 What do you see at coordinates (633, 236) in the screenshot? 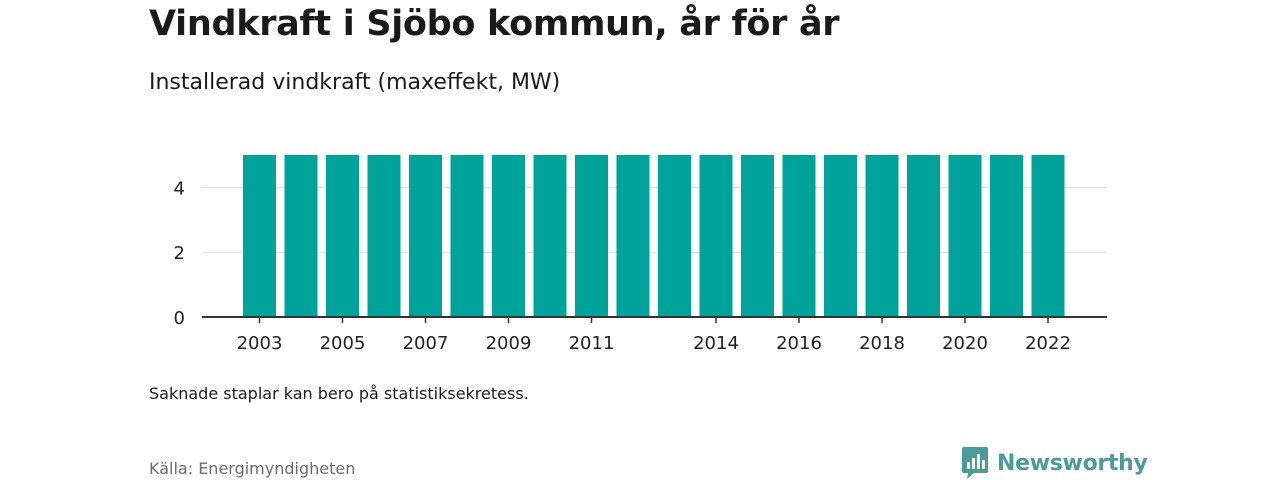
I see `bar-2012` at bounding box center [633, 236].